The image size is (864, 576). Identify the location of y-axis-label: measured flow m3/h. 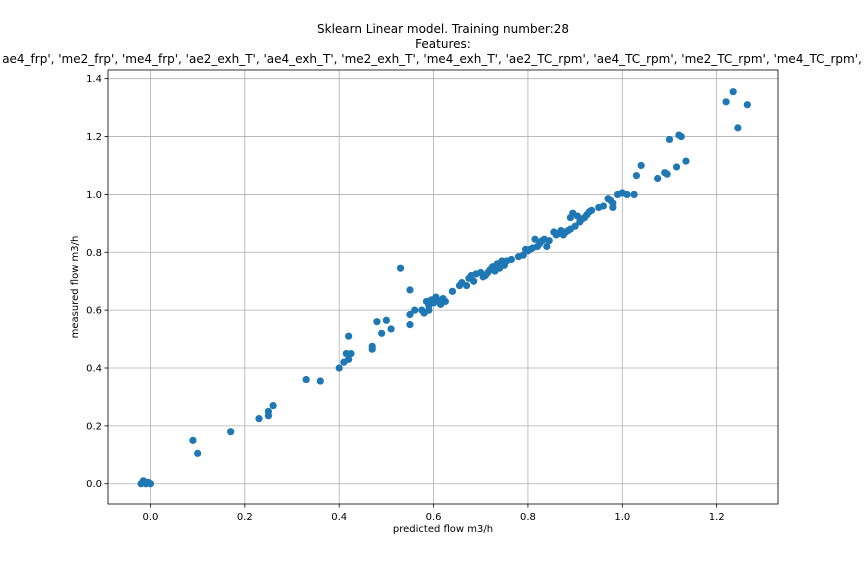
(75, 287).